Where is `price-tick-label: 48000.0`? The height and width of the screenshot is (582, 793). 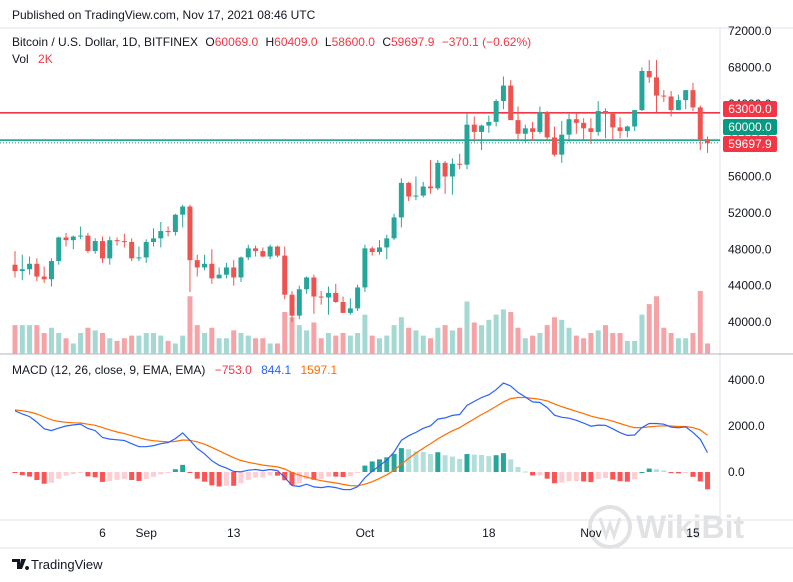 price-tick-label: 48000.0 is located at coordinates (750, 249).